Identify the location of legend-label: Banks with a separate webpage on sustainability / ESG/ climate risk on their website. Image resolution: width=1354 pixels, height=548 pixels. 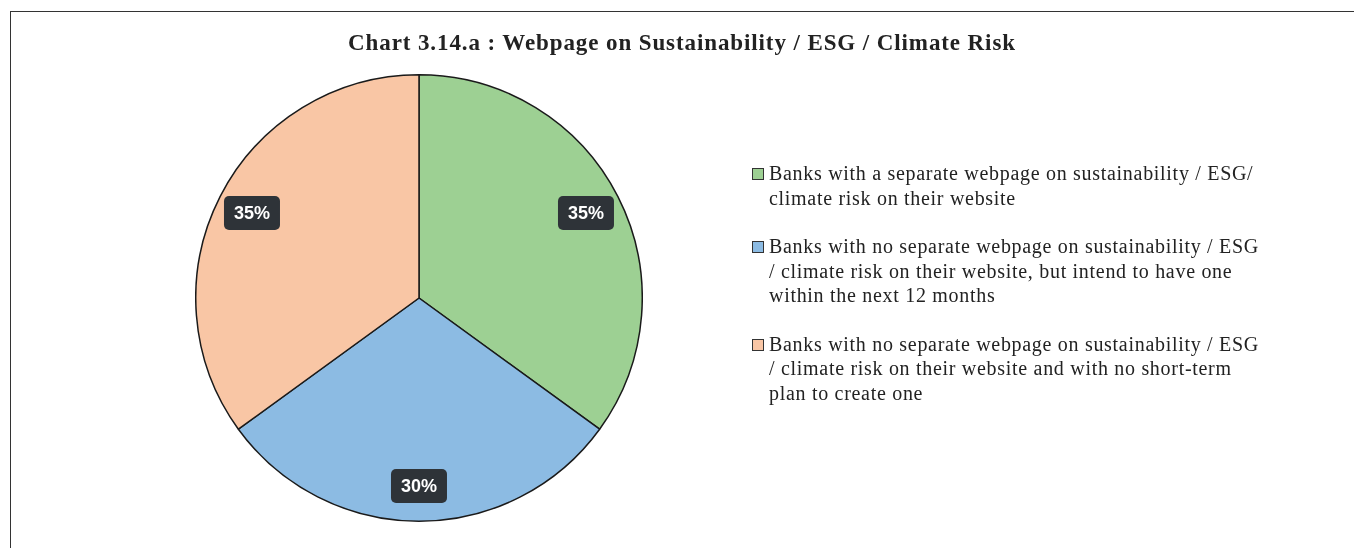
(1011, 185).